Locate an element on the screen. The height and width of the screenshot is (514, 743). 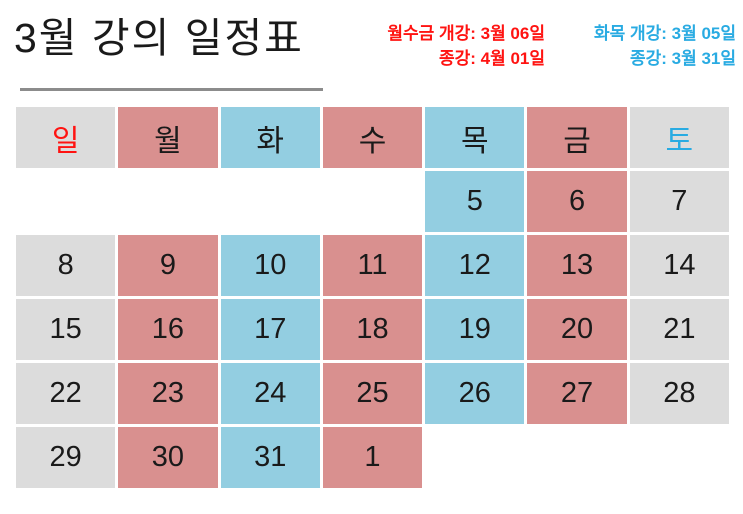
day-cell-13: 13 is located at coordinates (577, 265).